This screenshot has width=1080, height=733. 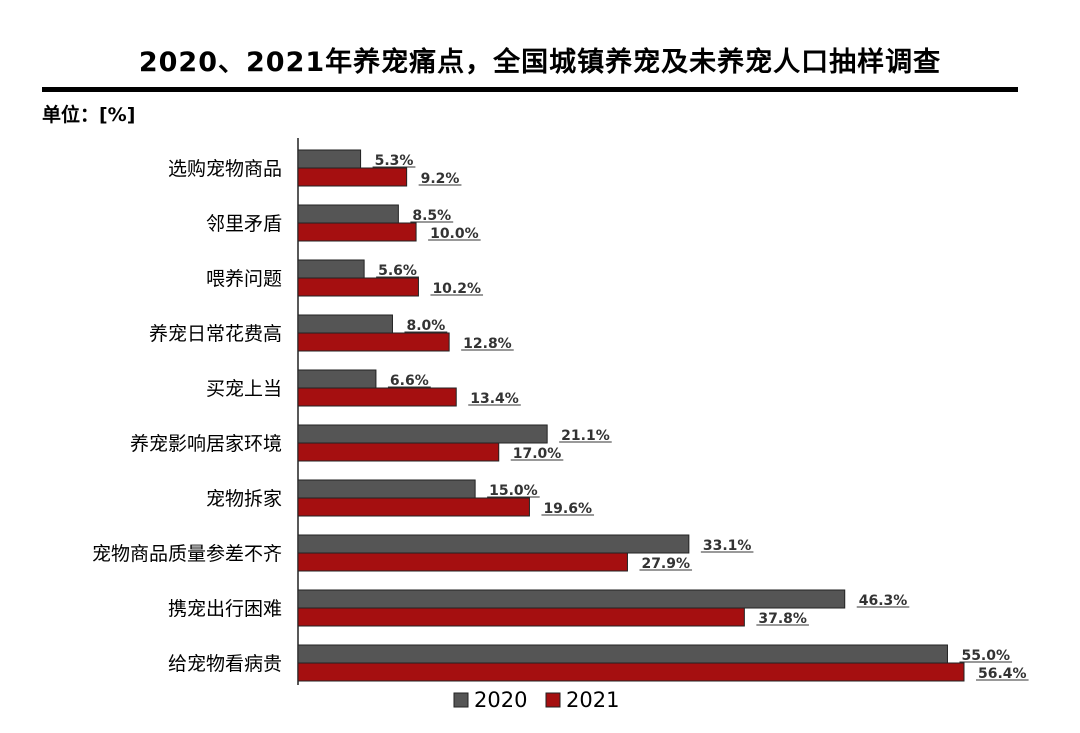 I want to click on data-label-2021: 10.2%, so click(x=456, y=289).